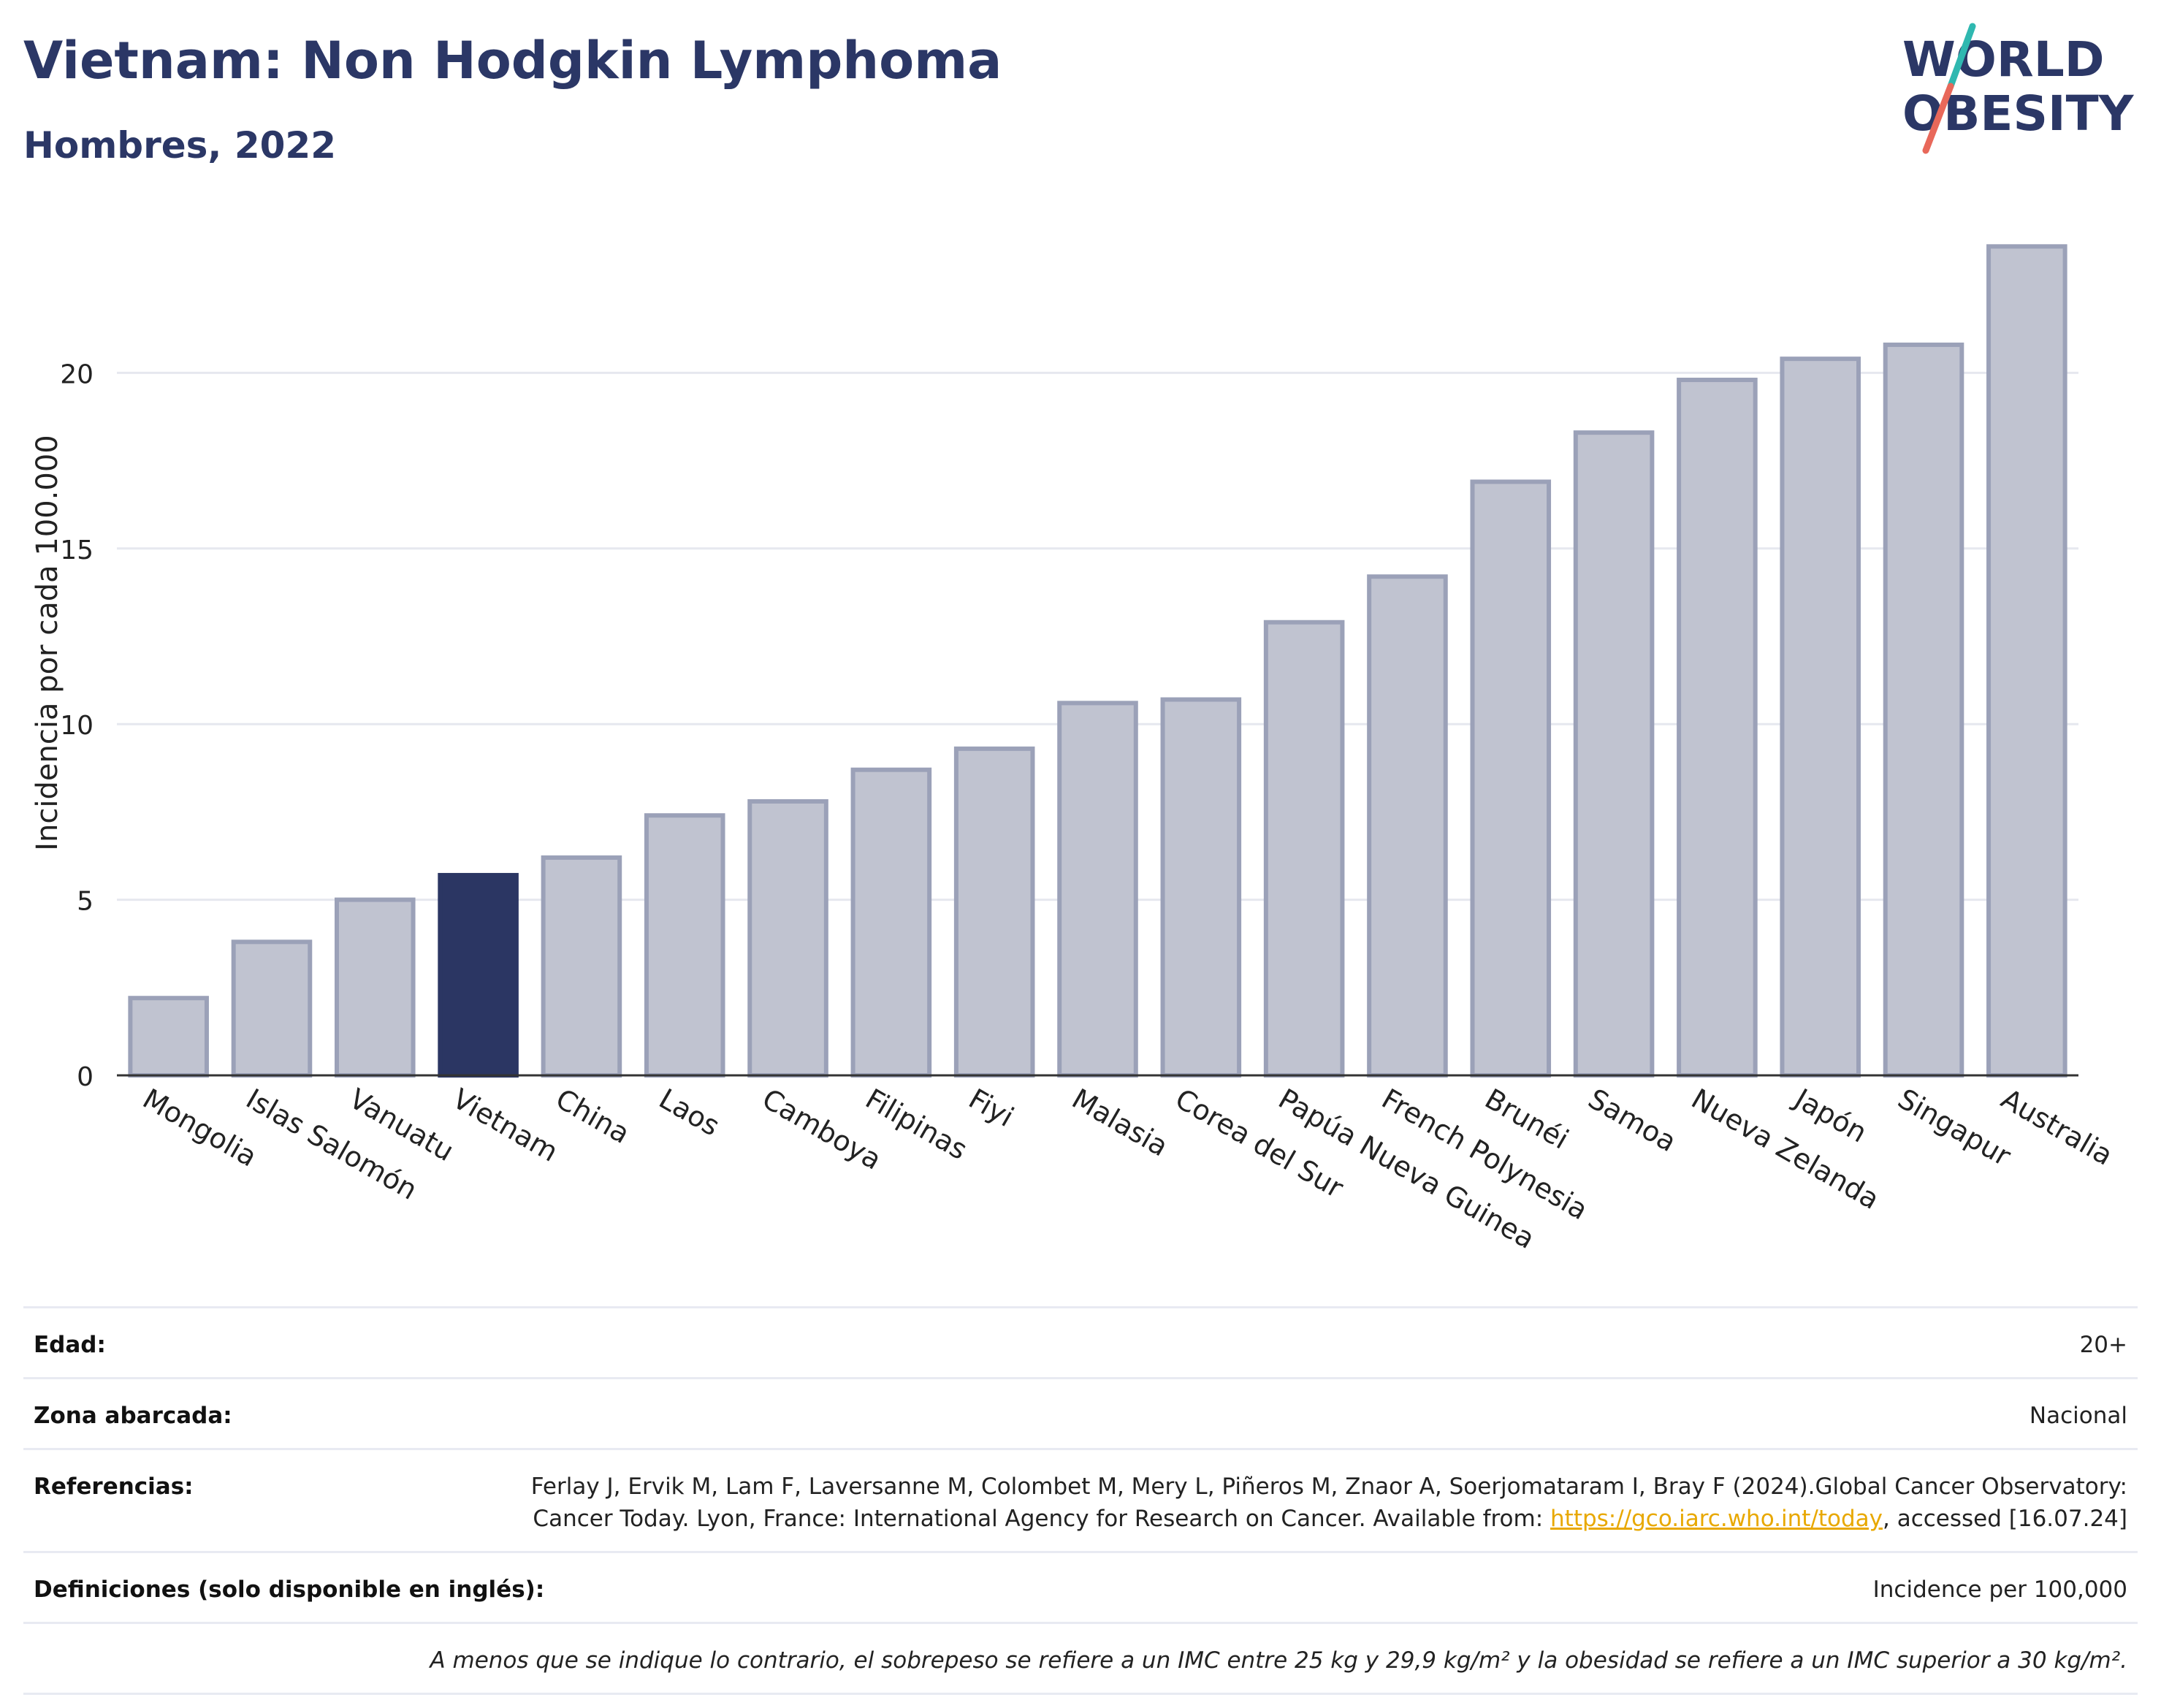 This screenshot has height=1708, width=2161. I want to click on info-value-definitions: Incidence per 100,000, so click(2000, 1590).